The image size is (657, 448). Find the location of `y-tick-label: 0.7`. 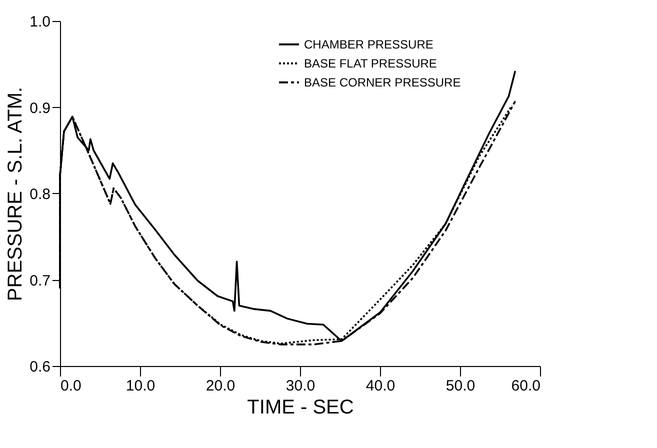

y-tick-label: 0.7 is located at coordinates (40, 281).